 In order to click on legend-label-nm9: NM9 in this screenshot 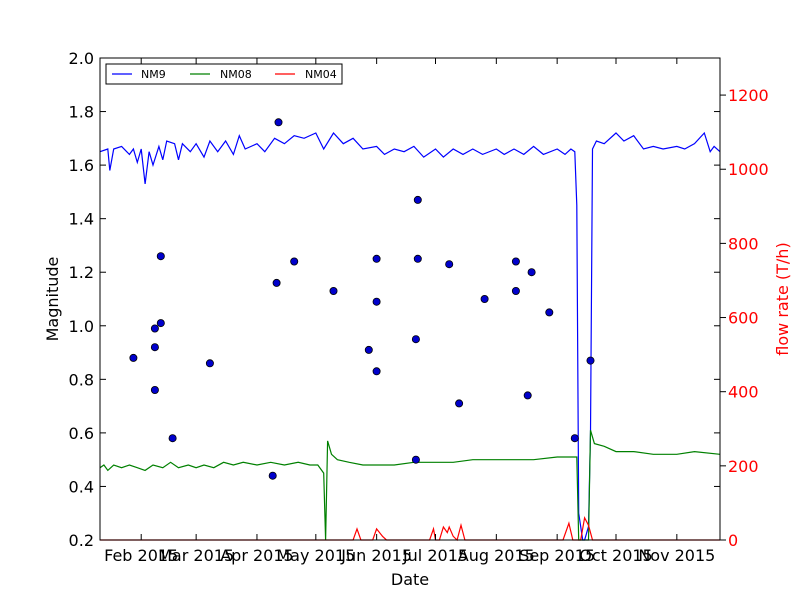, I will do `click(153, 74)`.